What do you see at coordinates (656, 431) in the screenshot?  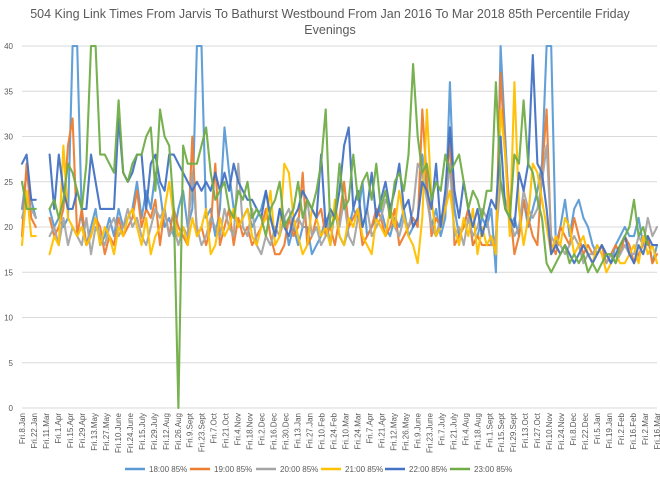 I see `x-tick-label: Fri.16.Mar` at bounding box center [656, 431].